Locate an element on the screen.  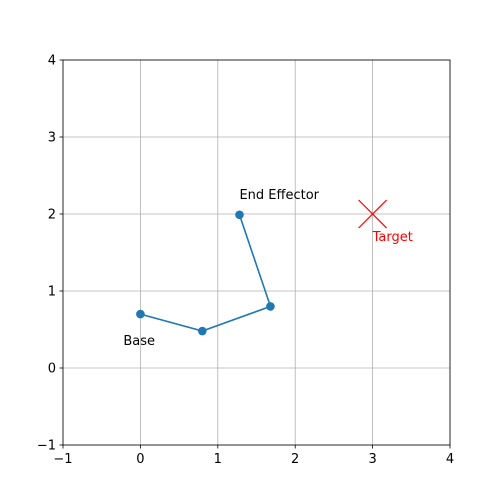
arm-link-line is located at coordinates (206, 273).